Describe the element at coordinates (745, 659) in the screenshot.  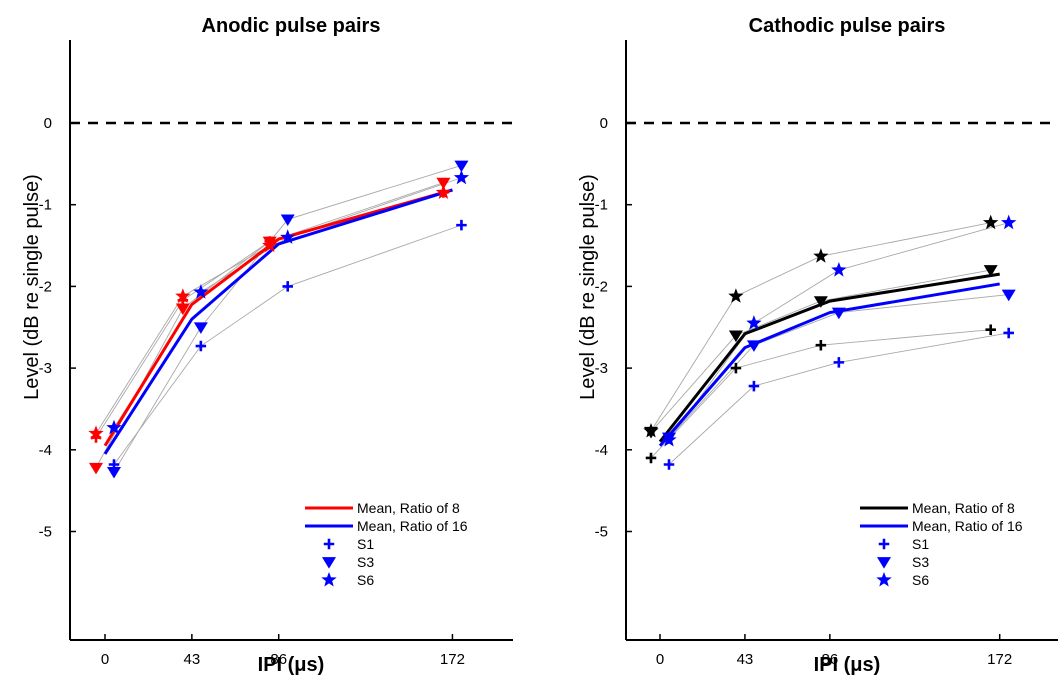
I see `x-tick-label: 43` at that location.